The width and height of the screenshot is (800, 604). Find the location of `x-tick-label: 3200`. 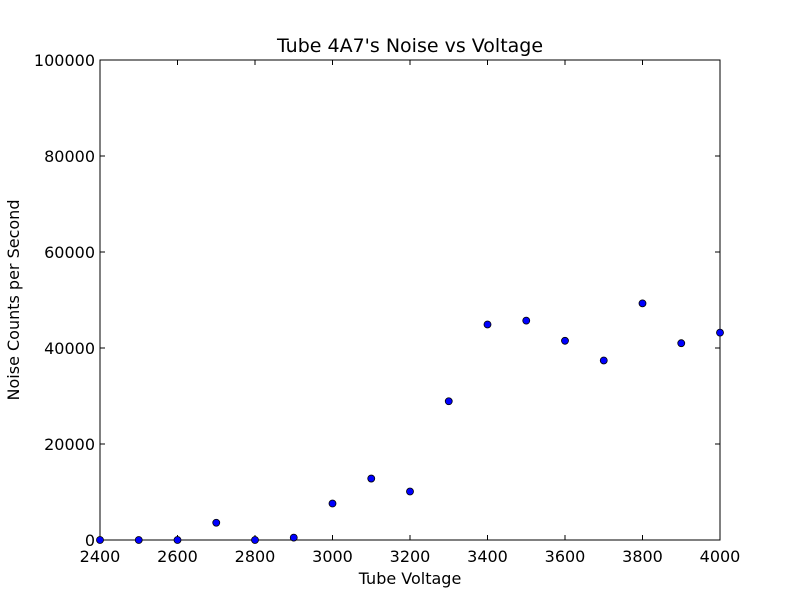

x-tick-label: 3200 is located at coordinates (410, 556).